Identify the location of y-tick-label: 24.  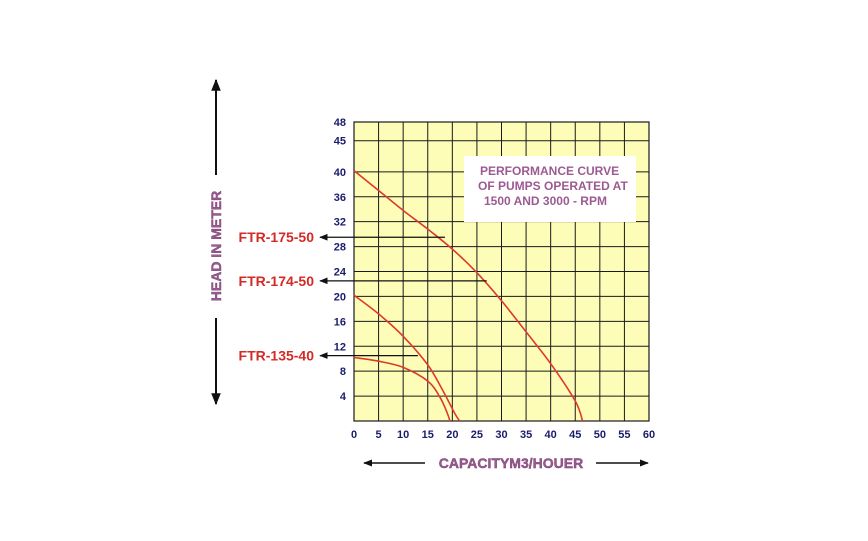
(340, 273).